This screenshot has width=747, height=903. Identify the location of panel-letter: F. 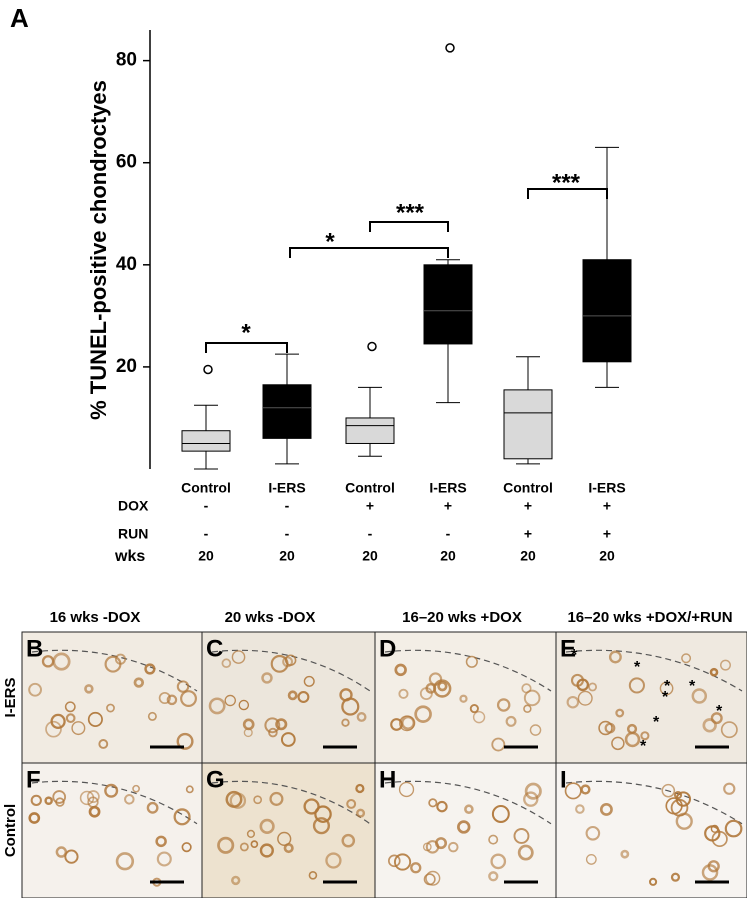
(33, 779).